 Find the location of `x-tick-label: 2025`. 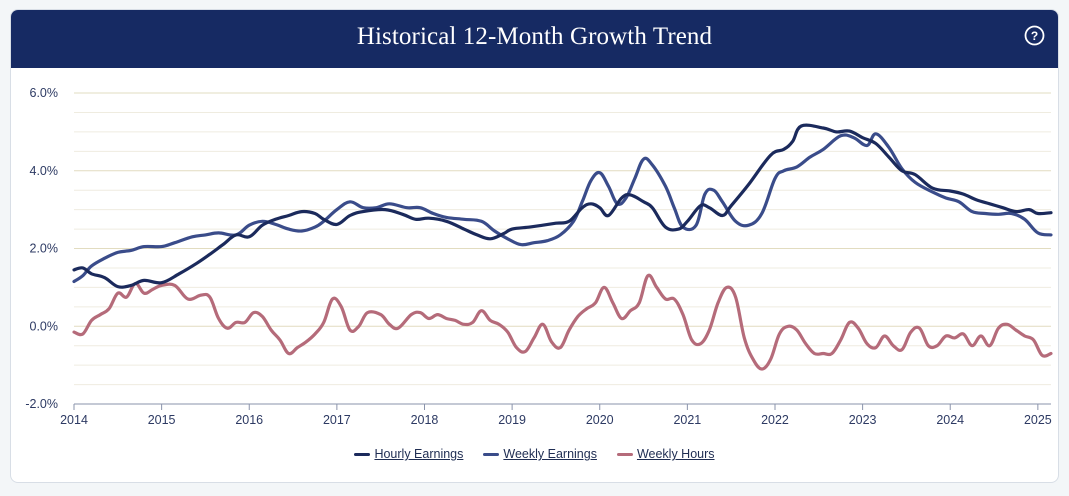

x-tick-label: 2025 is located at coordinates (1038, 420).